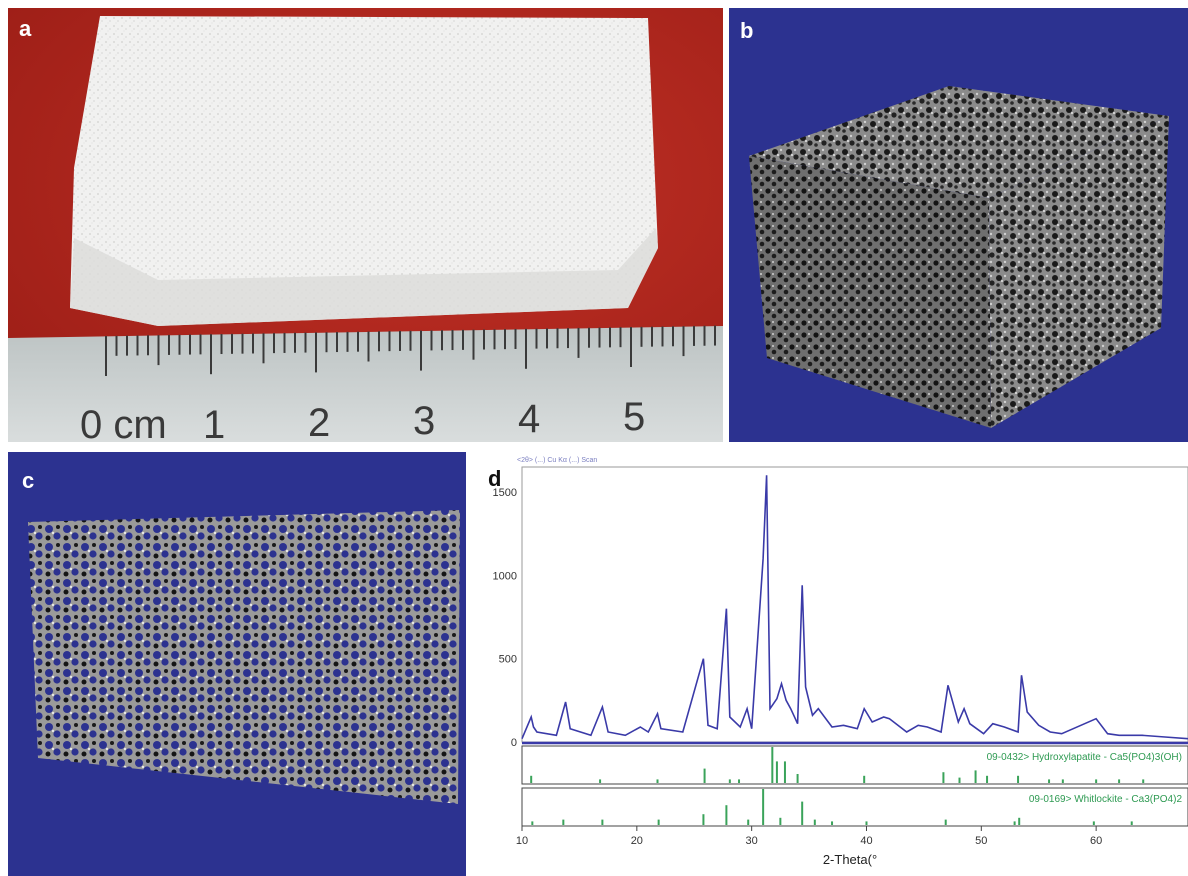  I want to click on ref-panel-2-frame, so click(854, 807).